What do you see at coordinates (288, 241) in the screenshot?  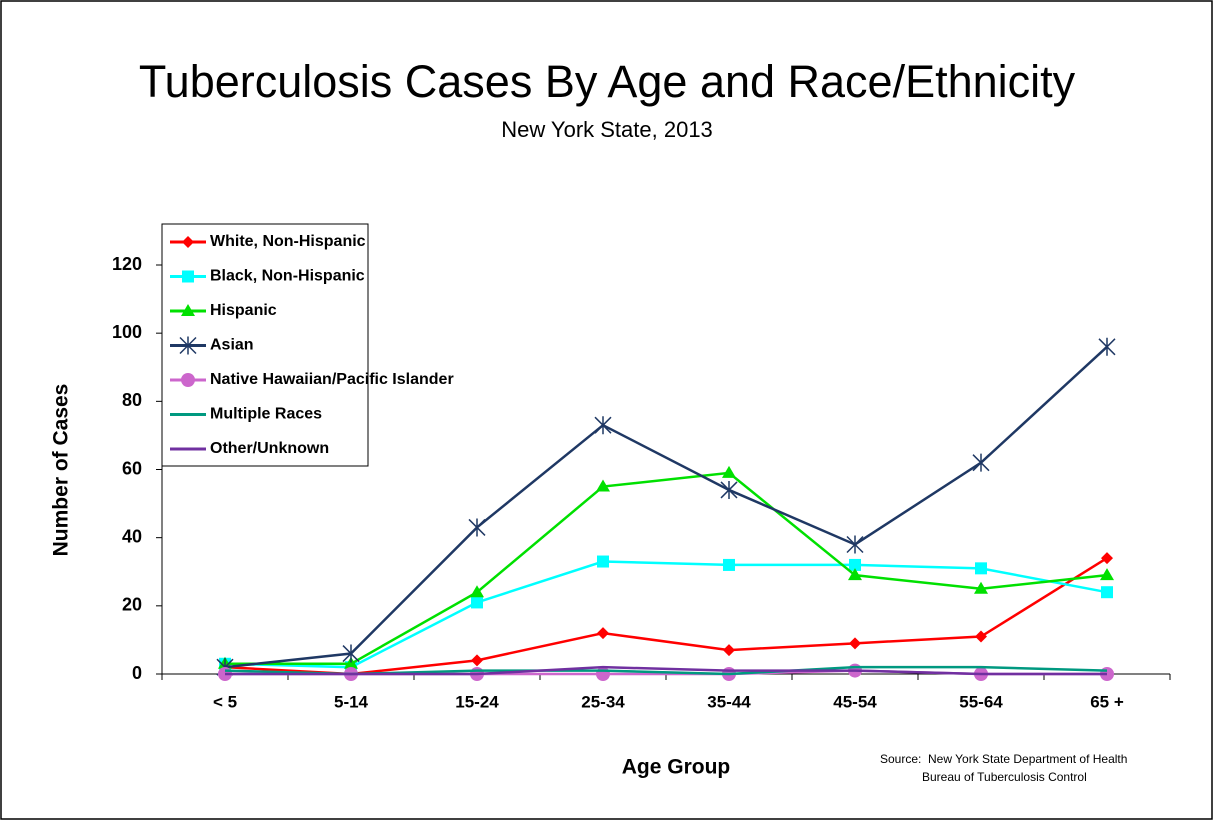 I see `legend-label: White, Non-Hispanic` at bounding box center [288, 241].